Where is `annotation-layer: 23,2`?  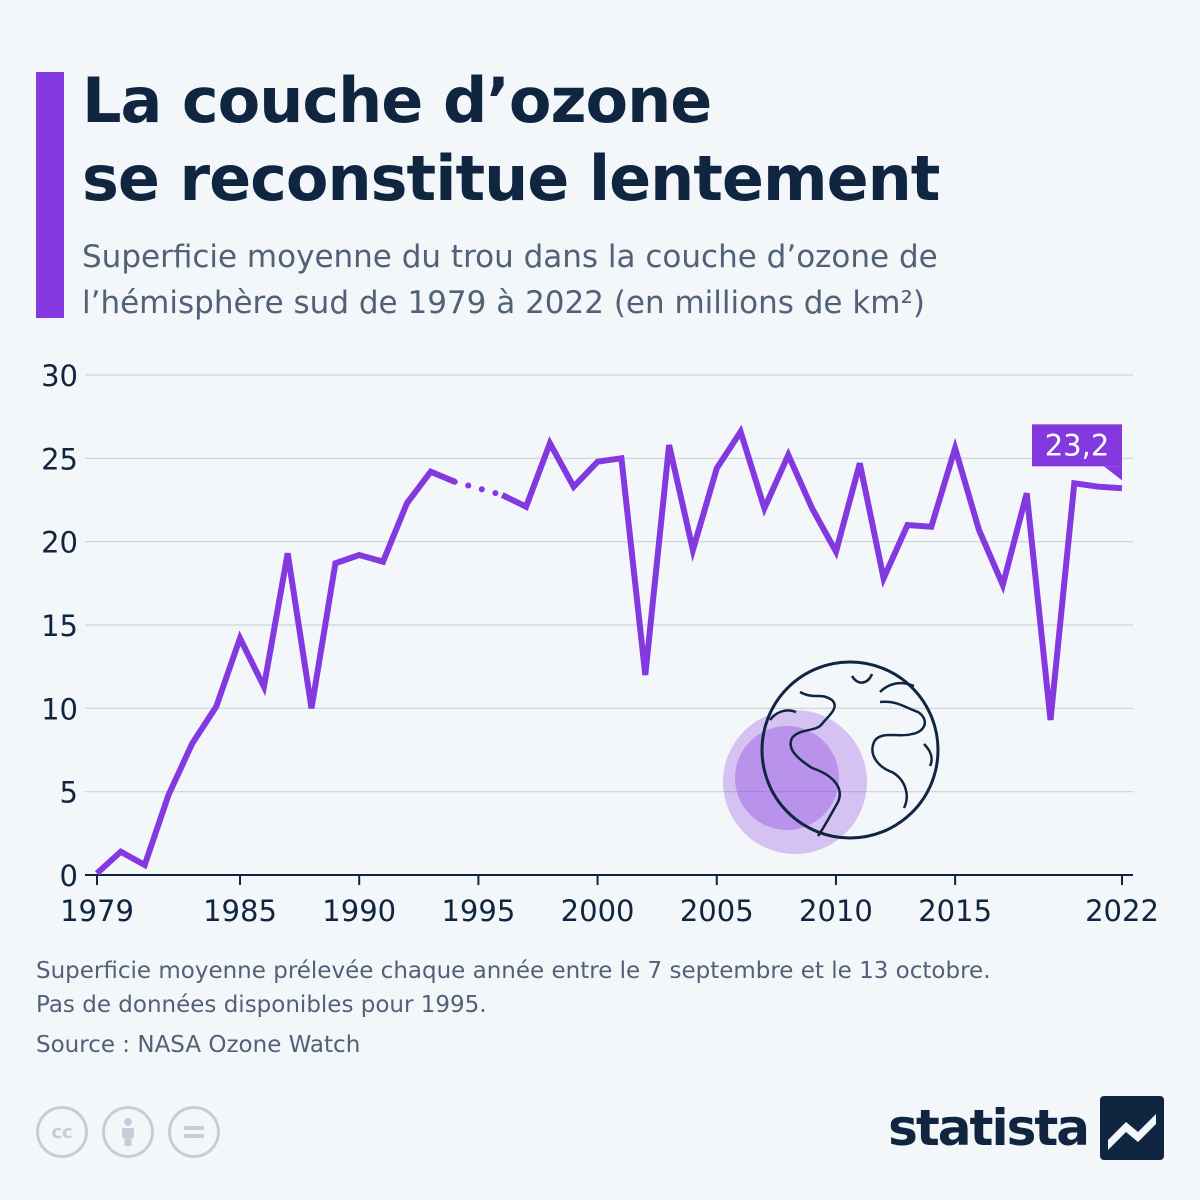
annotation-layer: 23,2 is located at coordinates (1077, 452).